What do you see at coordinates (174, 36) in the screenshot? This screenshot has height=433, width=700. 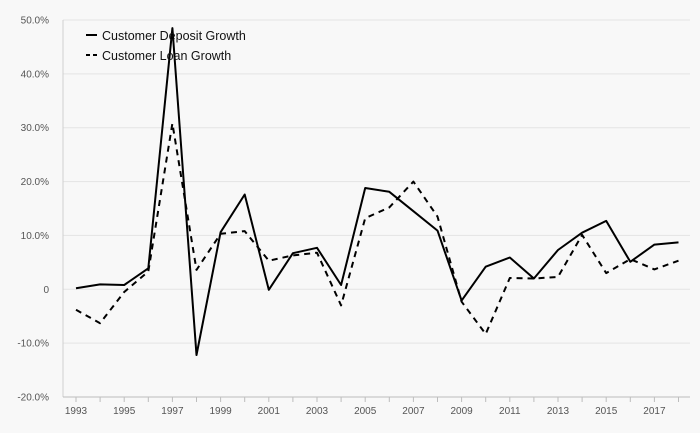 I see `legend-label-deposit: Customer Deposit Growth` at bounding box center [174, 36].